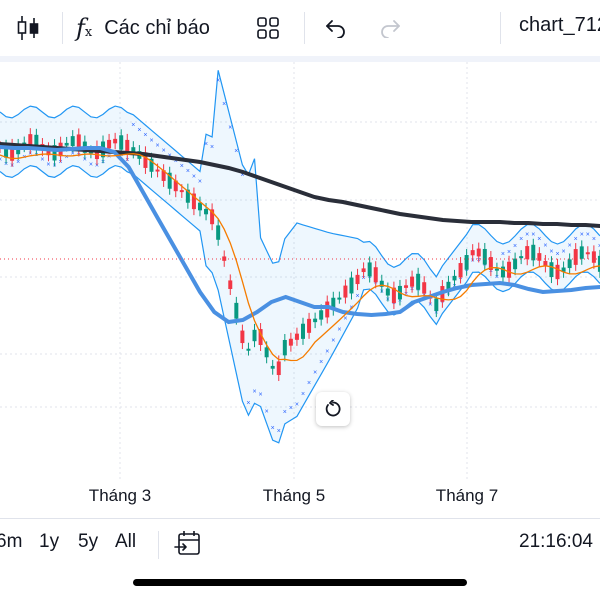 This screenshot has width=600, height=600. I want to click on undo-icon, so click(336, 28).